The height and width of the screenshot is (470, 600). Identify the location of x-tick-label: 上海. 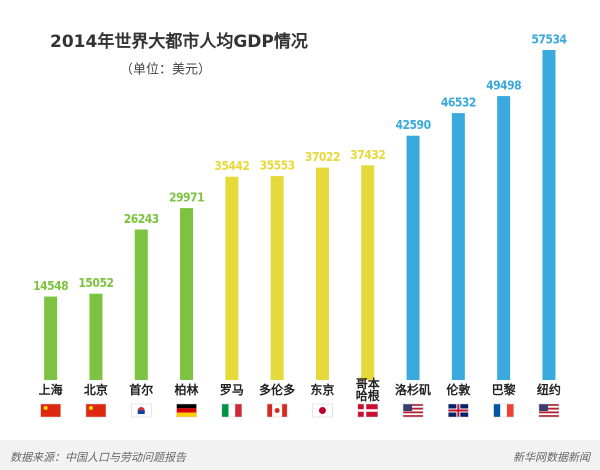
(50, 390).